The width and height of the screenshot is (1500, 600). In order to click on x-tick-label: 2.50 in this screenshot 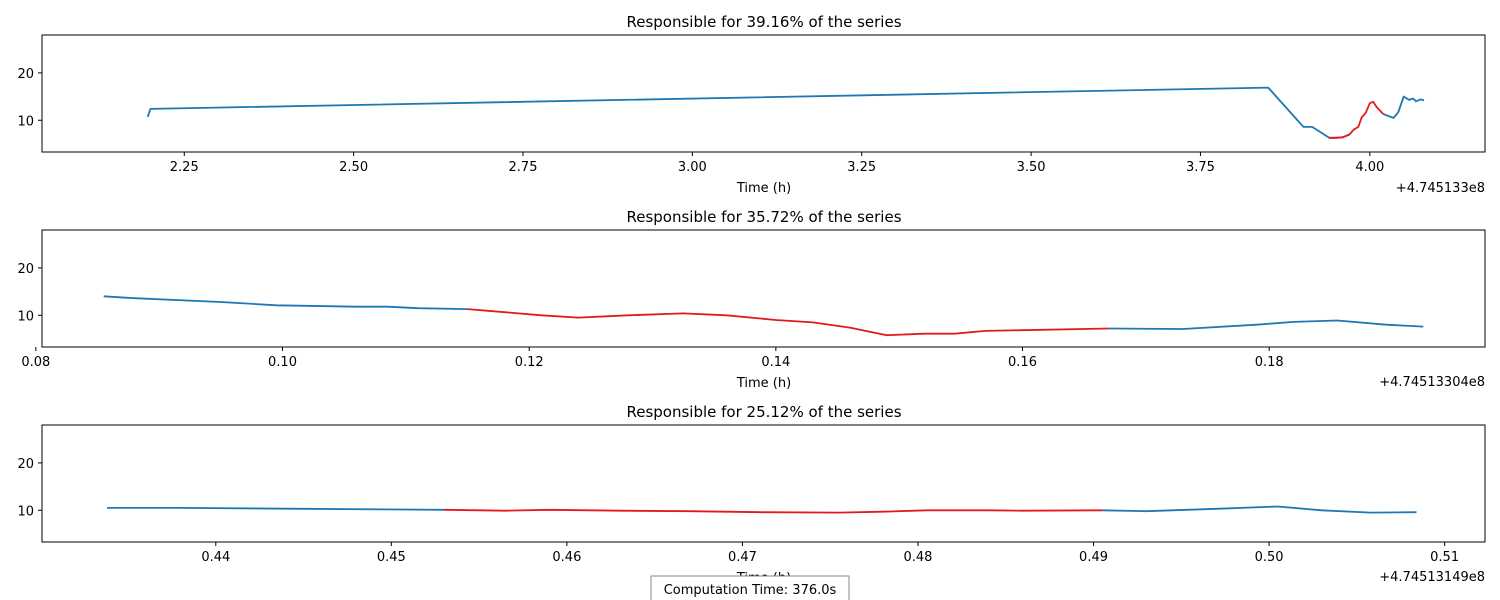, I will do `click(353, 167)`.